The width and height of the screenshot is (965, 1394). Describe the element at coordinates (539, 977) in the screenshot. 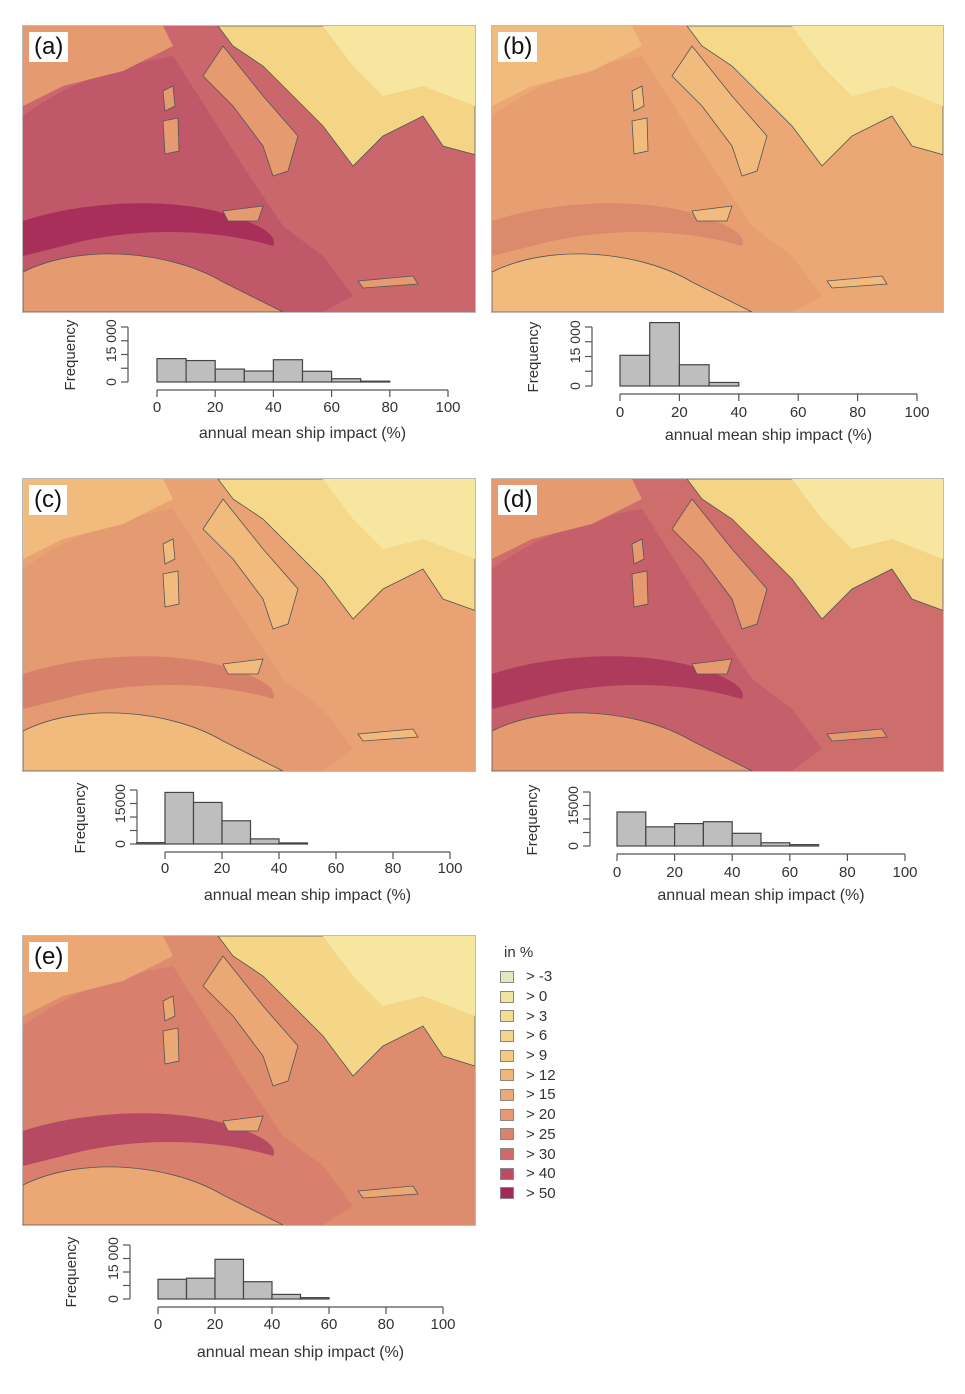

I see `legend-label: > -3` at that location.